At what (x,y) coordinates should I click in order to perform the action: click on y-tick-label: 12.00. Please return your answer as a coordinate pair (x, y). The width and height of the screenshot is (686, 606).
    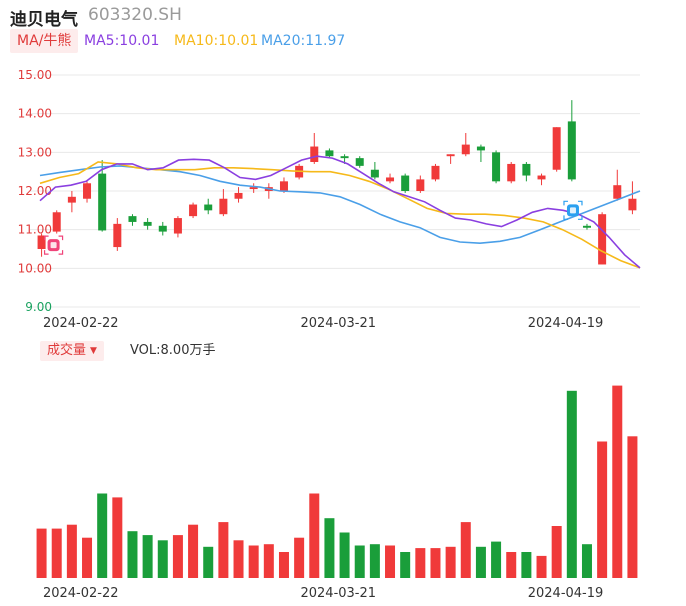
    Looking at the image, I should click on (35, 191).